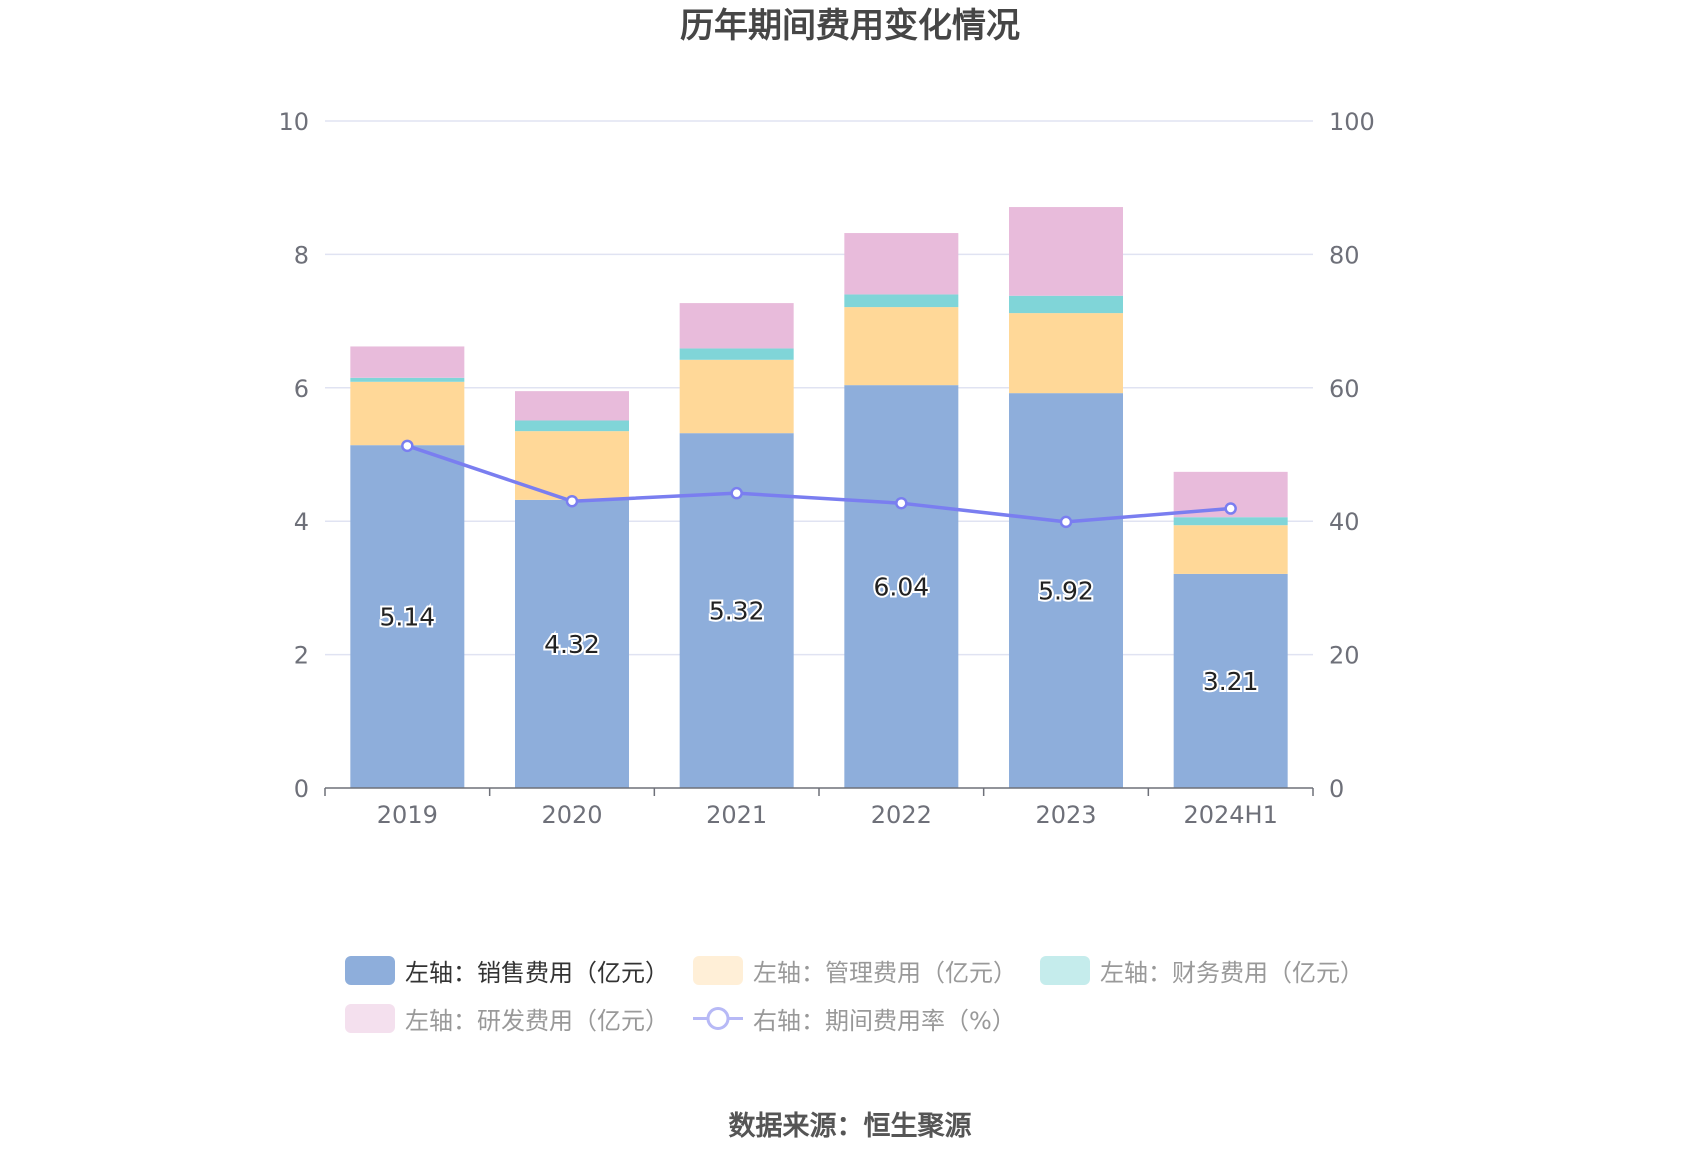 This screenshot has height=1150, width=1700. What do you see at coordinates (301, 389) in the screenshot?
I see `y-left-tick-label: 6` at bounding box center [301, 389].